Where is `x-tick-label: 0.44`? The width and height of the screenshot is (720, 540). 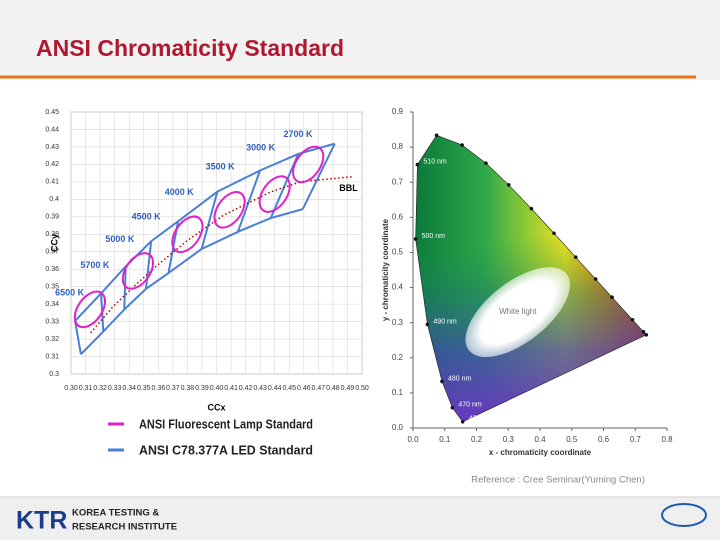 x-tick-label: 0.44 is located at coordinates (275, 388).